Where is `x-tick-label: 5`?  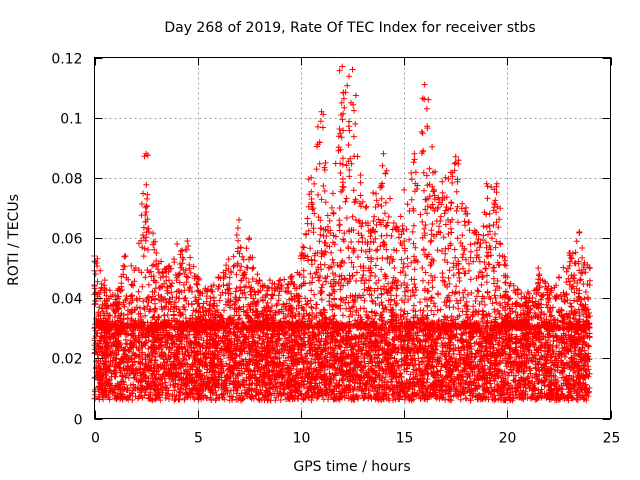 x-tick-label: 5 is located at coordinates (198, 439).